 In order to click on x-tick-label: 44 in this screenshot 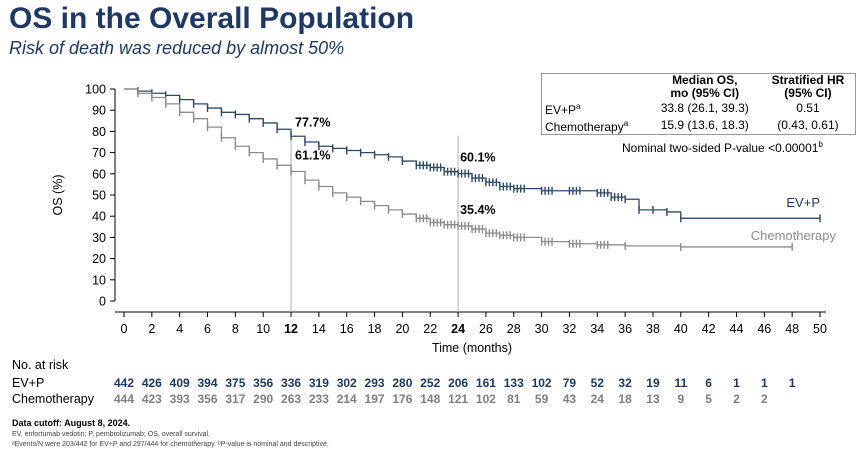, I will do `click(737, 329)`.